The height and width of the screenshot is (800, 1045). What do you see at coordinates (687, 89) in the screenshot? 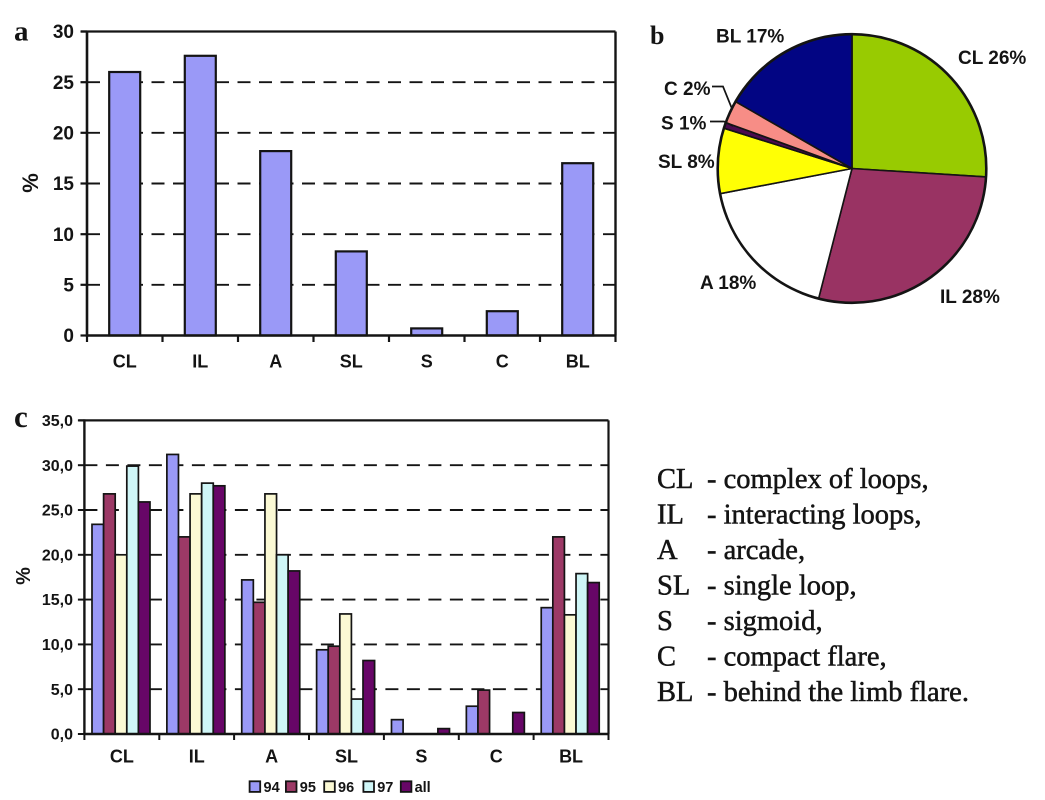
I see `svg-text: C 2%` at bounding box center [687, 89].